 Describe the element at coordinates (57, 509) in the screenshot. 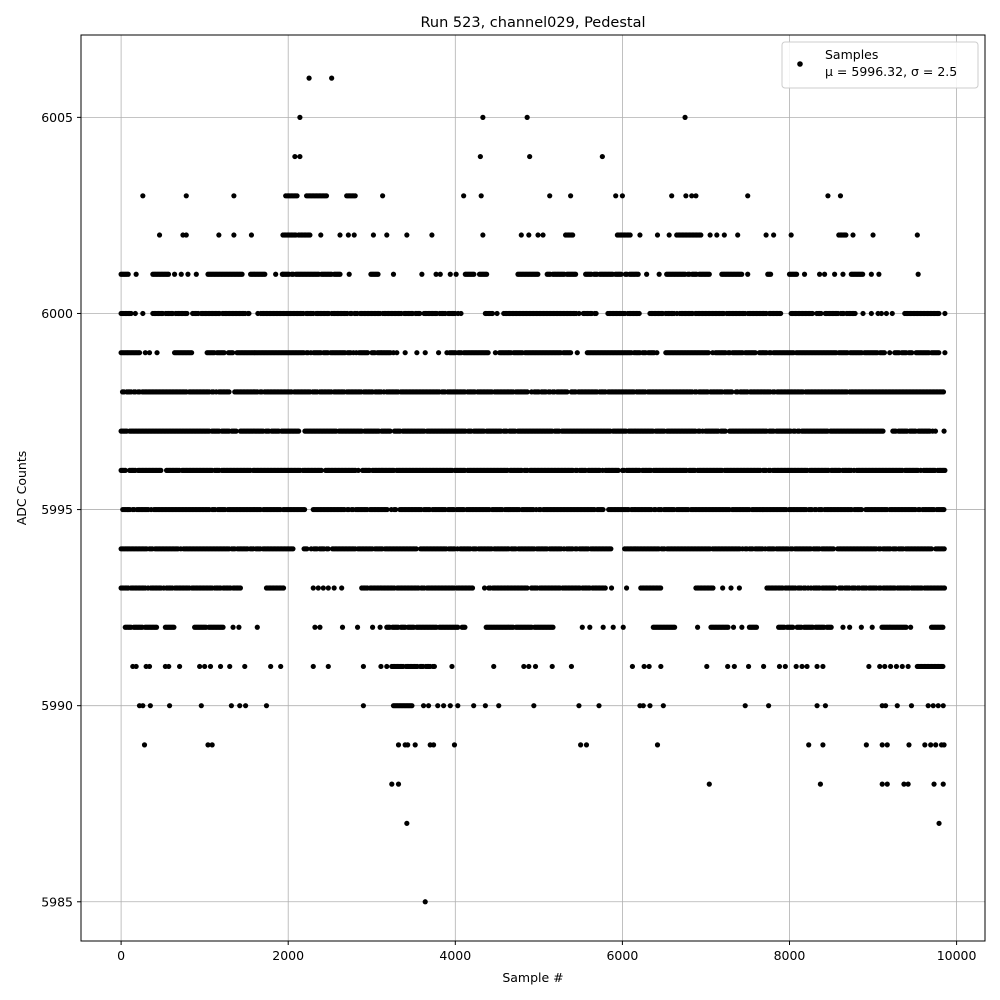

I see `y-tick-label: 5995` at that location.